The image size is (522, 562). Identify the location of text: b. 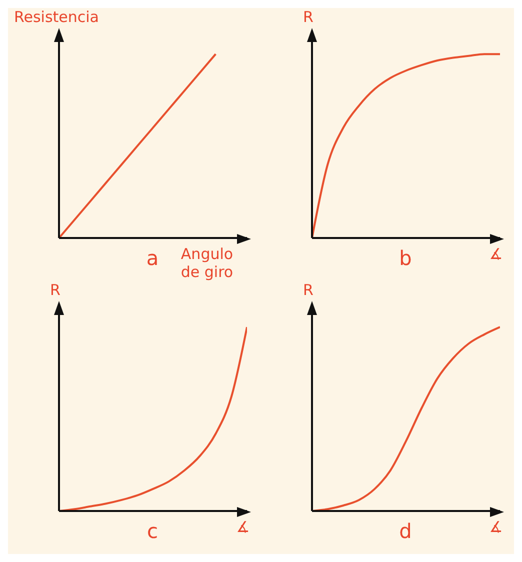
(405, 258).